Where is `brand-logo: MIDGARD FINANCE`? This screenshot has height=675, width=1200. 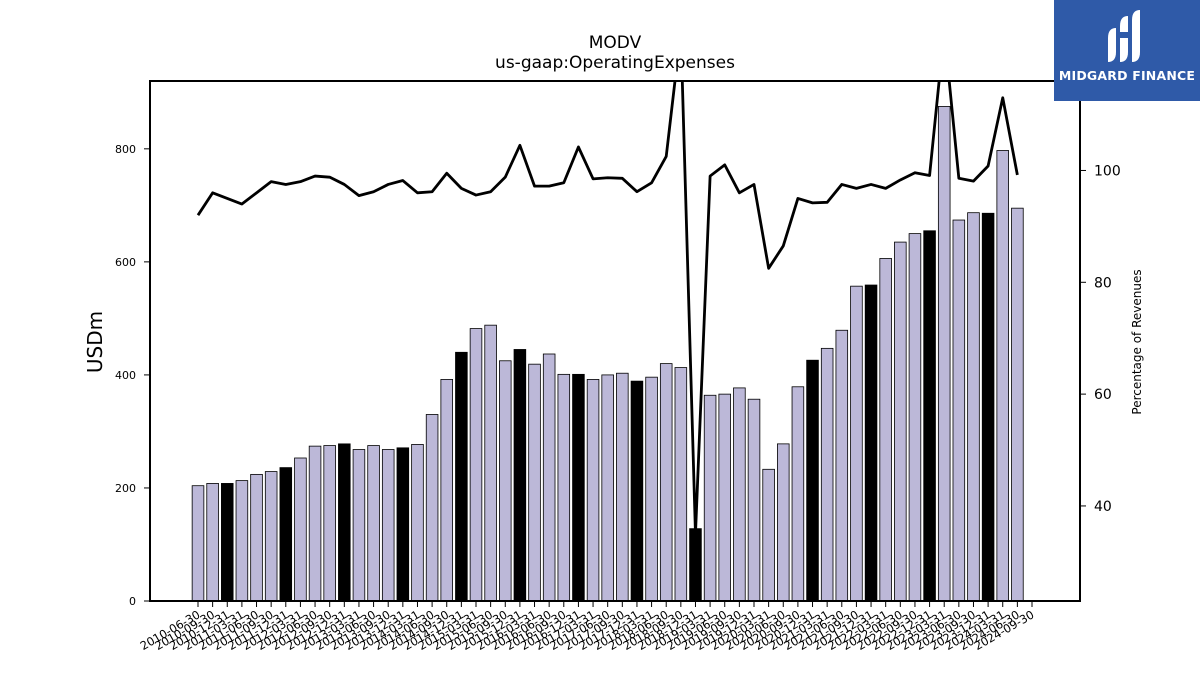
brand-logo: MIDGARD FINANCE is located at coordinates (1127, 50).